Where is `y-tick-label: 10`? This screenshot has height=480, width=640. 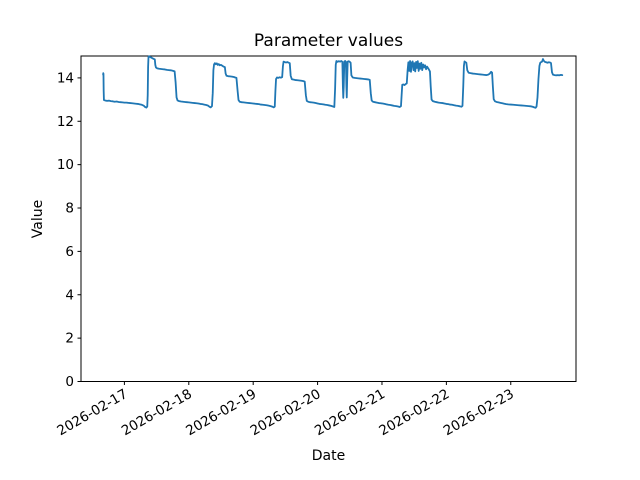
y-tick-label: 10 is located at coordinates (65, 165).